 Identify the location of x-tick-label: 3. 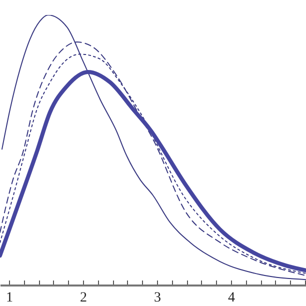
(157, 298).